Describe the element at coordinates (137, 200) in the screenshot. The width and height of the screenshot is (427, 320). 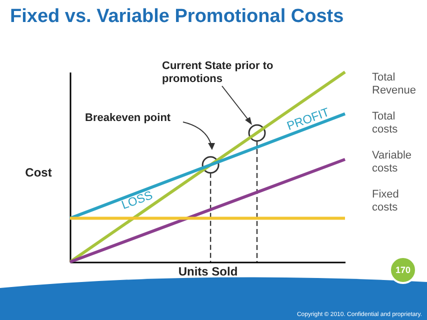
I see `annotation: LOSS` at that location.